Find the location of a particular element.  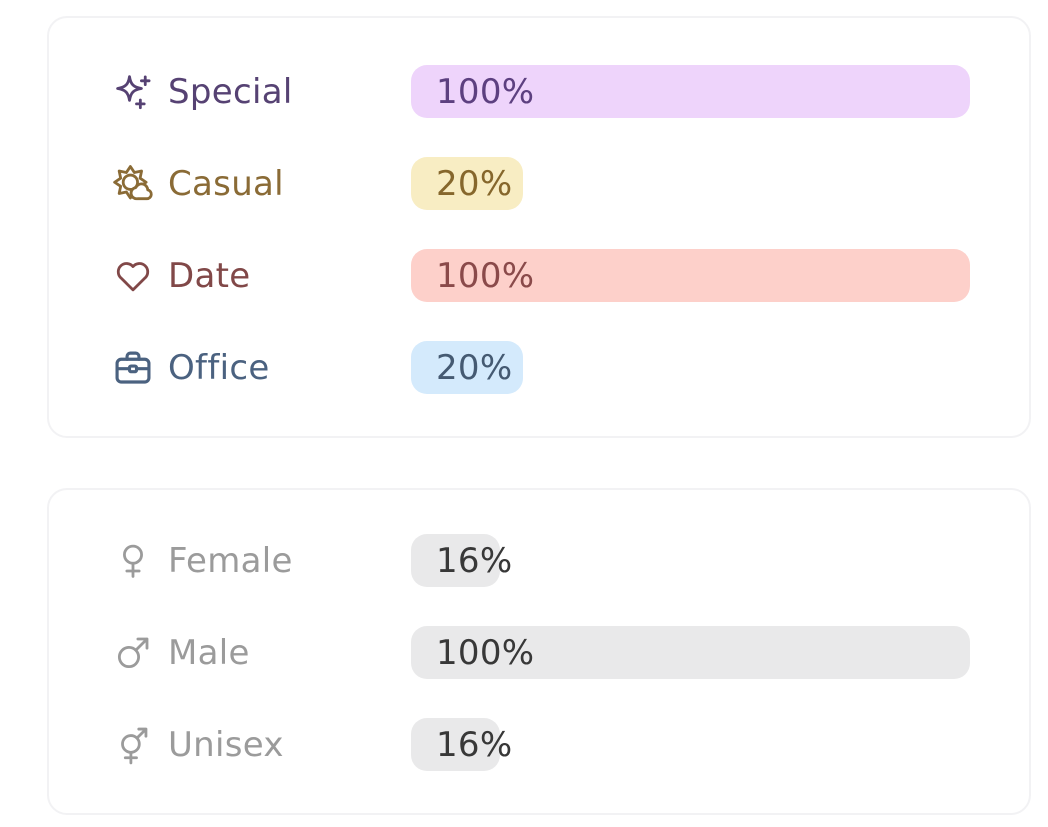

stat-label: Office is located at coordinates (219, 367).